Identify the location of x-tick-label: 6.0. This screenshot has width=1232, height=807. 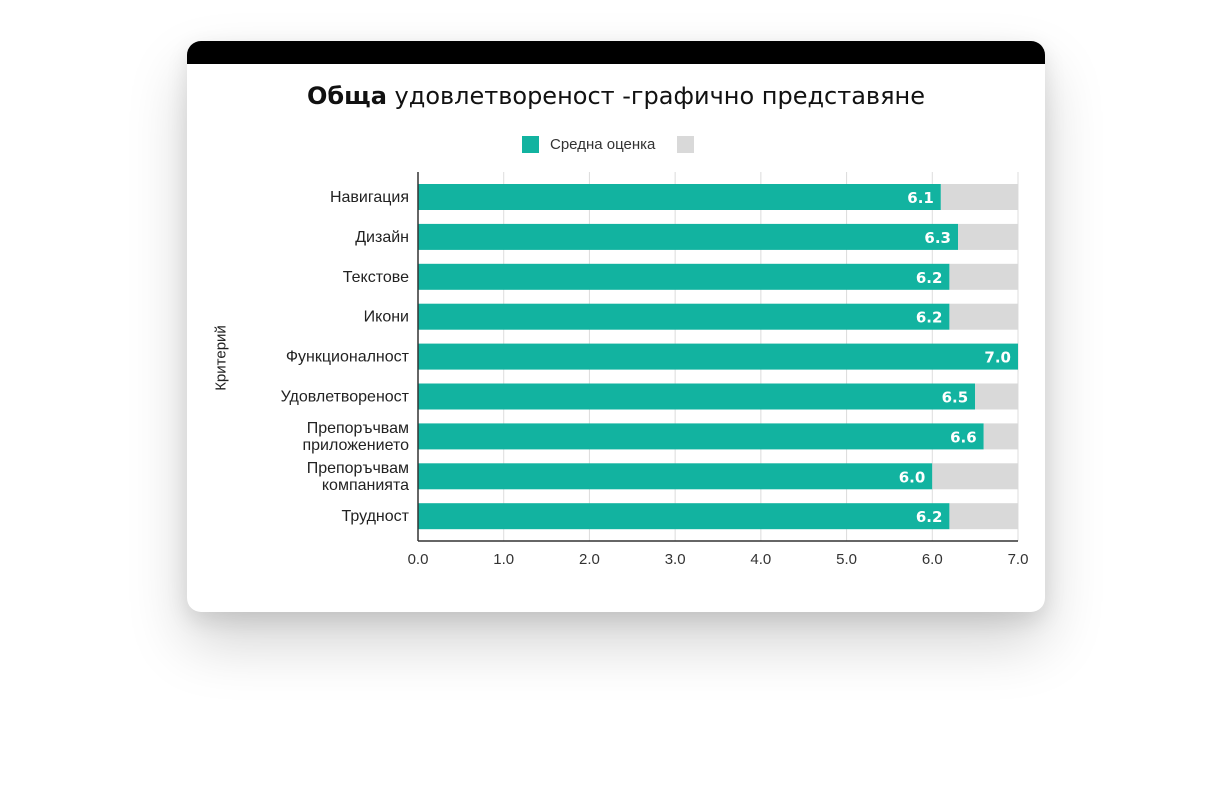
(932, 559).